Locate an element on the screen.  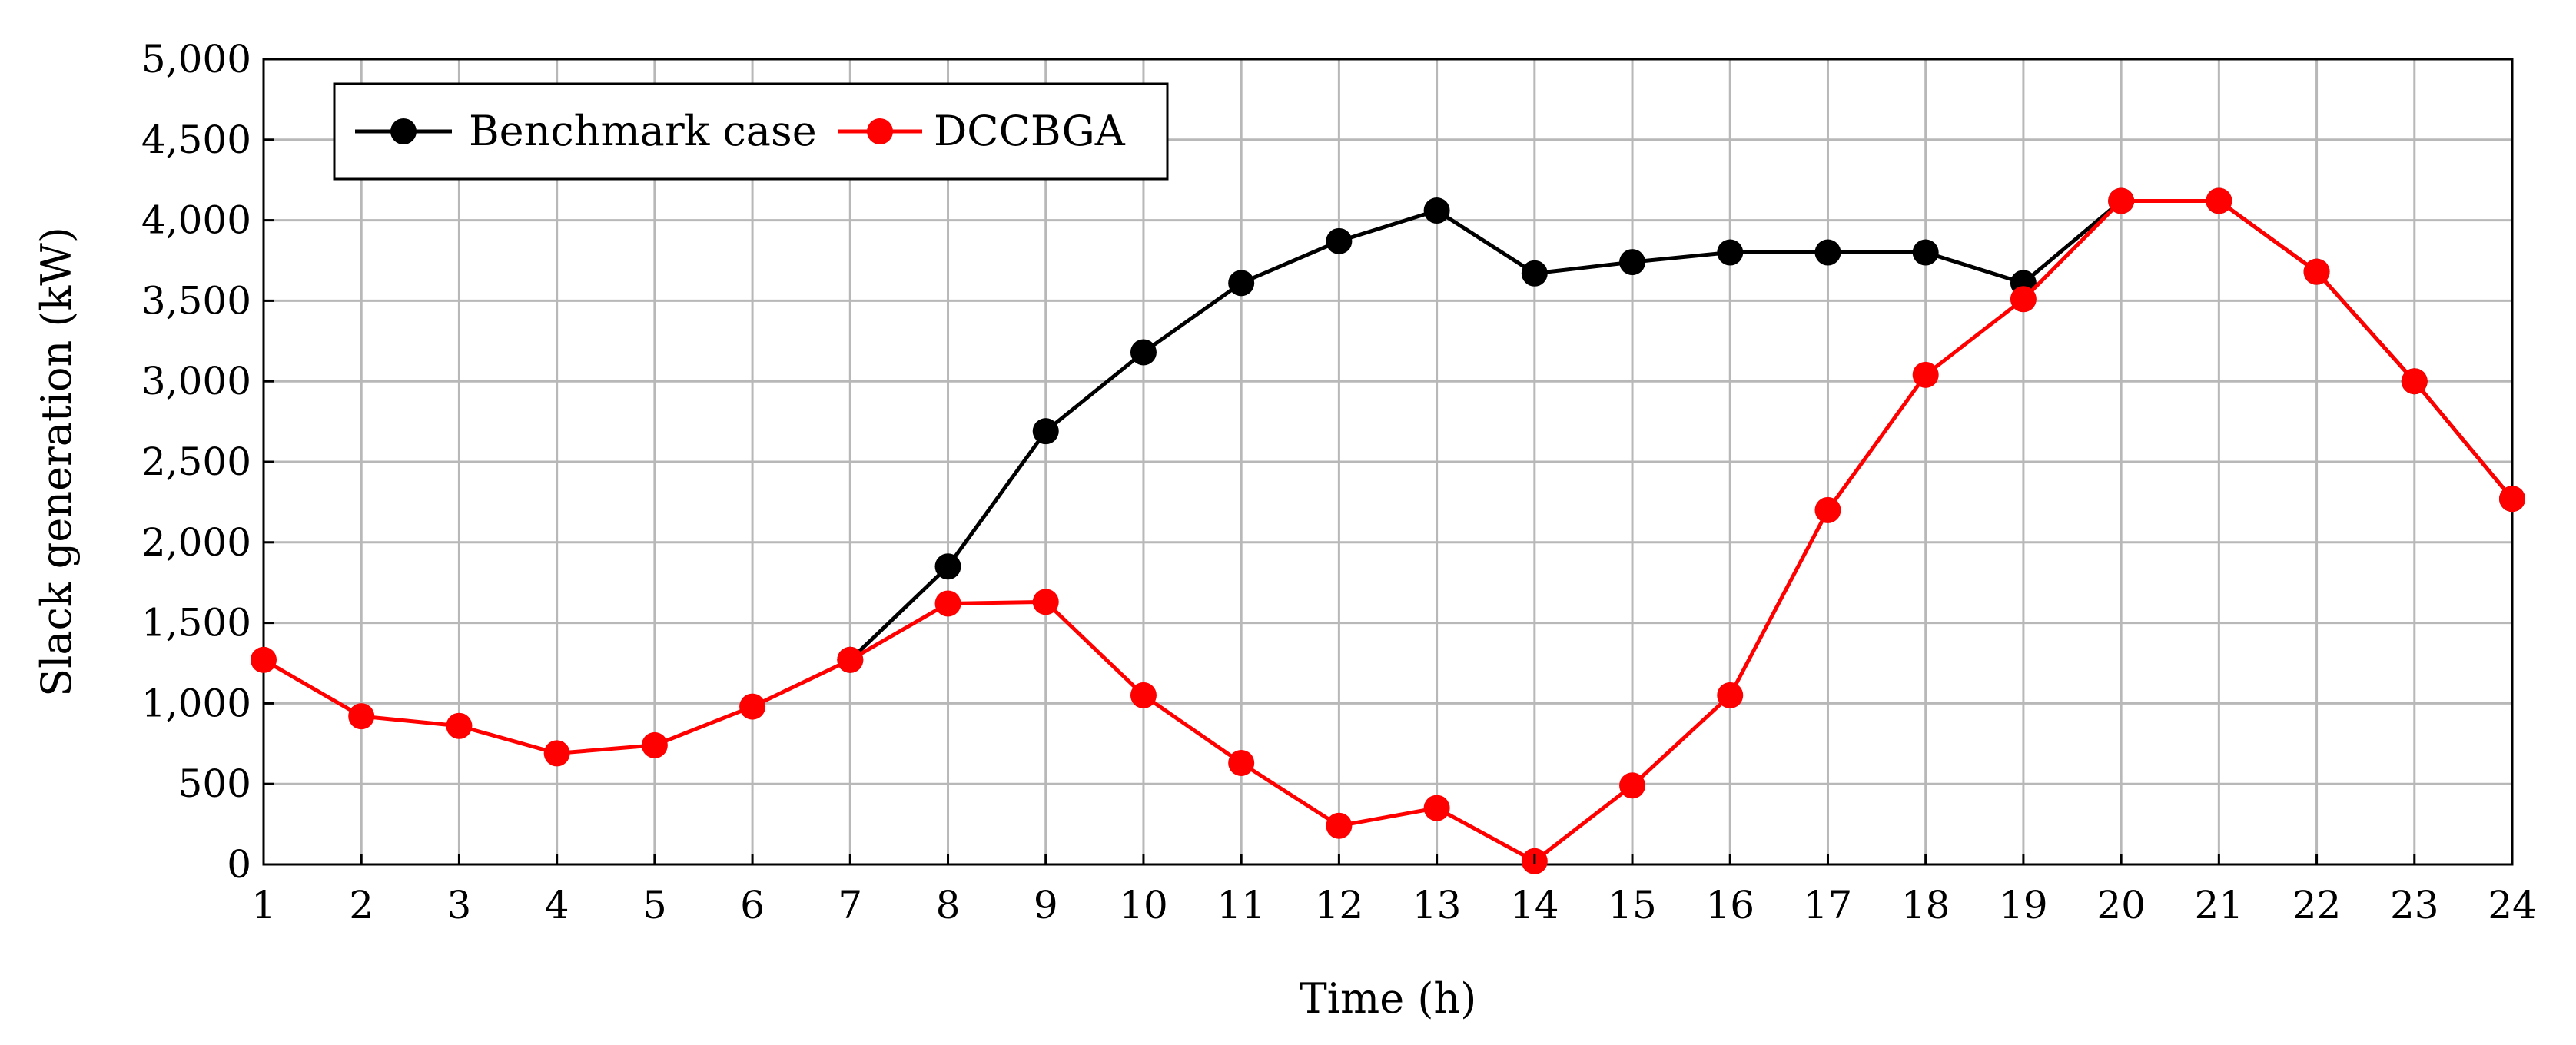
x-tick-label: 4 is located at coordinates (557, 905).